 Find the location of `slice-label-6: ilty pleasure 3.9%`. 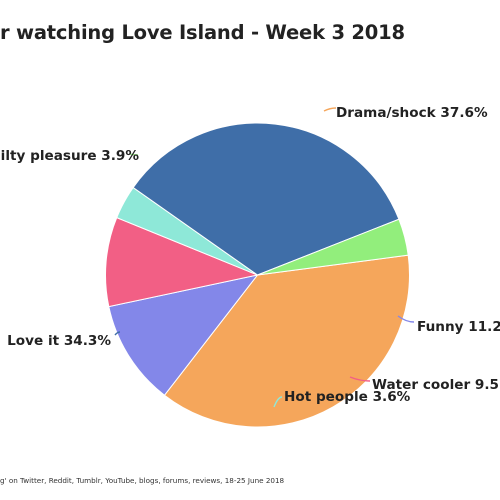

slice-label-6: ilty pleasure 3.9% is located at coordinates (70, 156).